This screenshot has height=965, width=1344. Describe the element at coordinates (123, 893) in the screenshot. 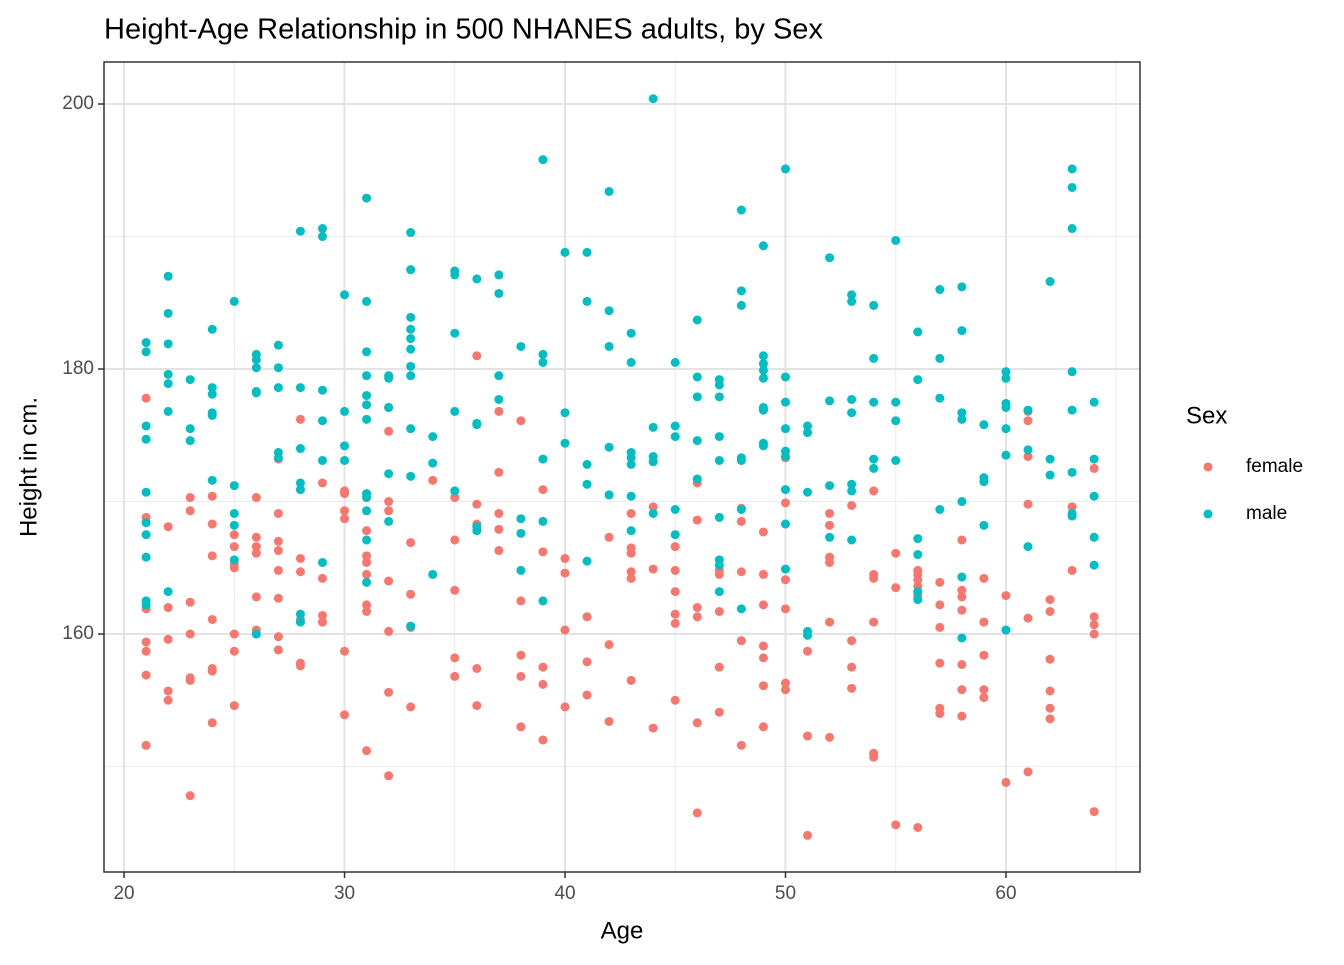

I see `x-tick-label: 20` at that location.